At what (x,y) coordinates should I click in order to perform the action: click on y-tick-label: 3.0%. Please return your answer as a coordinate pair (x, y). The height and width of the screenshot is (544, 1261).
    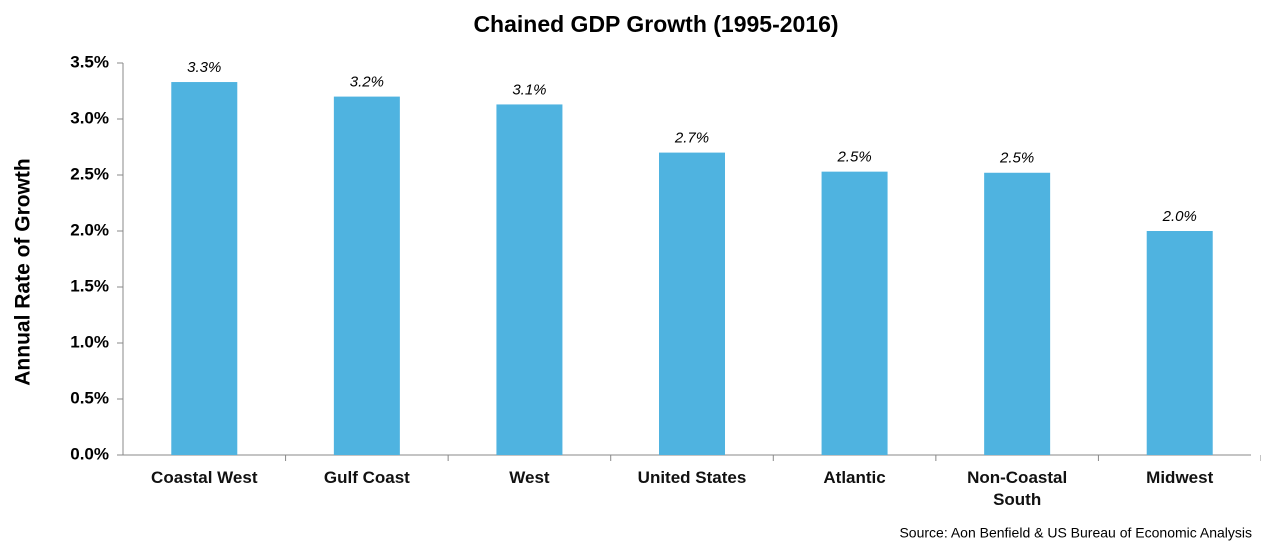
    Looking at the image, I should click on (89, 117).